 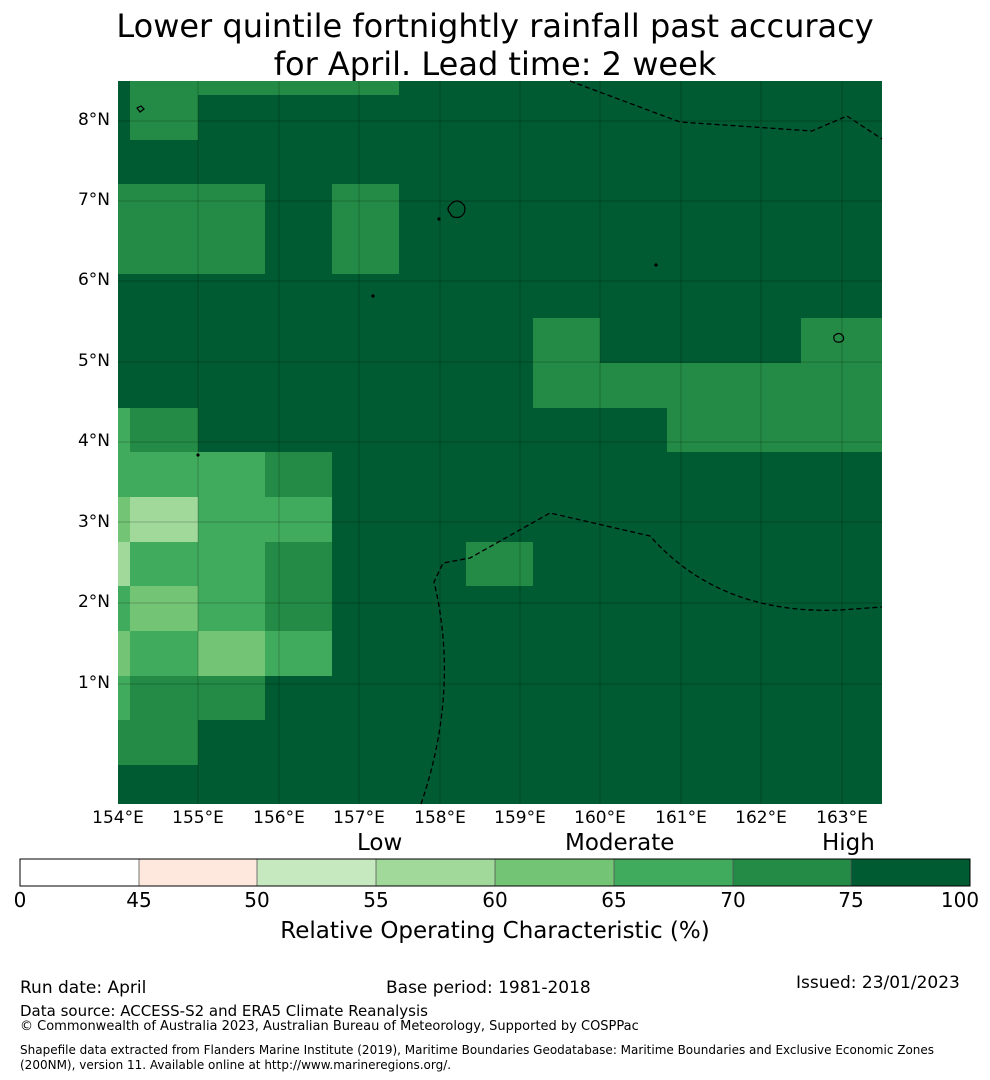 I want to click on lon-tick-label: 159°E, so click(x=520, y=818).